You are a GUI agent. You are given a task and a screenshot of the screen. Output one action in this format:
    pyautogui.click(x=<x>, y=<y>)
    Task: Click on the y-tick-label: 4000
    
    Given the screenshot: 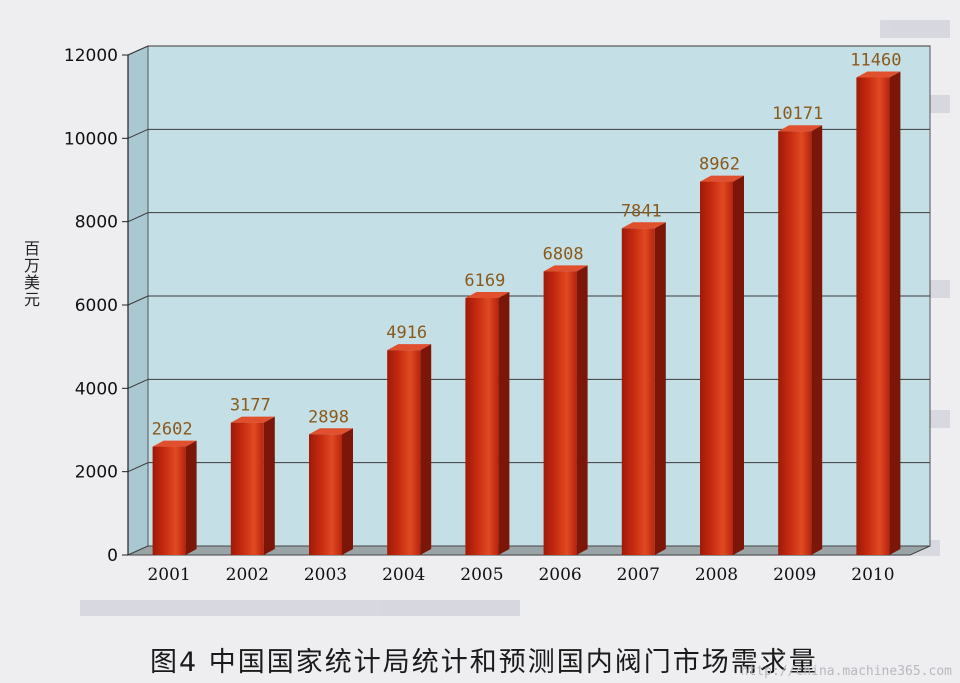 What is the action you would take?
    pyautogui.click(x=96, y=389)
    